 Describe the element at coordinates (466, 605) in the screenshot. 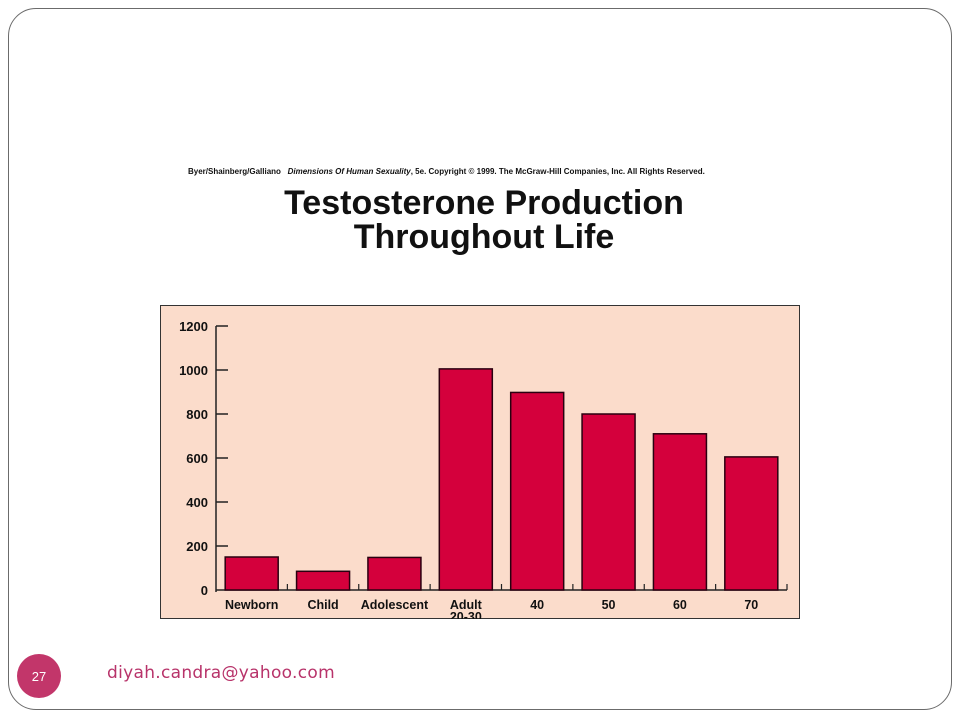

I see `x-tick-label: Adult` at that location.